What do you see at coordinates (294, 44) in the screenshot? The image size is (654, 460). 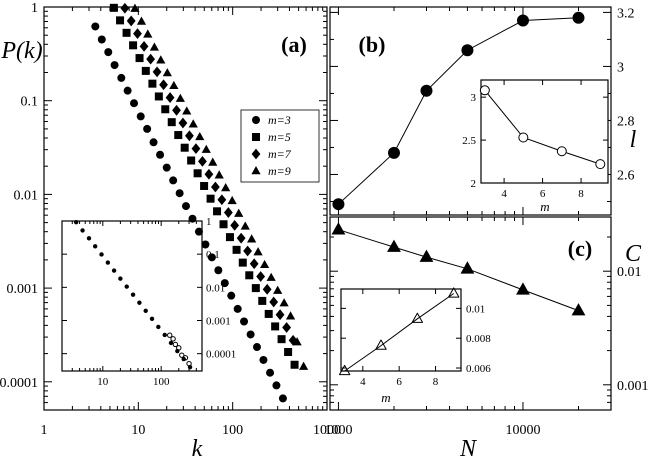 I see `panel-a-label: (a)` at bounding box center [294, 44].